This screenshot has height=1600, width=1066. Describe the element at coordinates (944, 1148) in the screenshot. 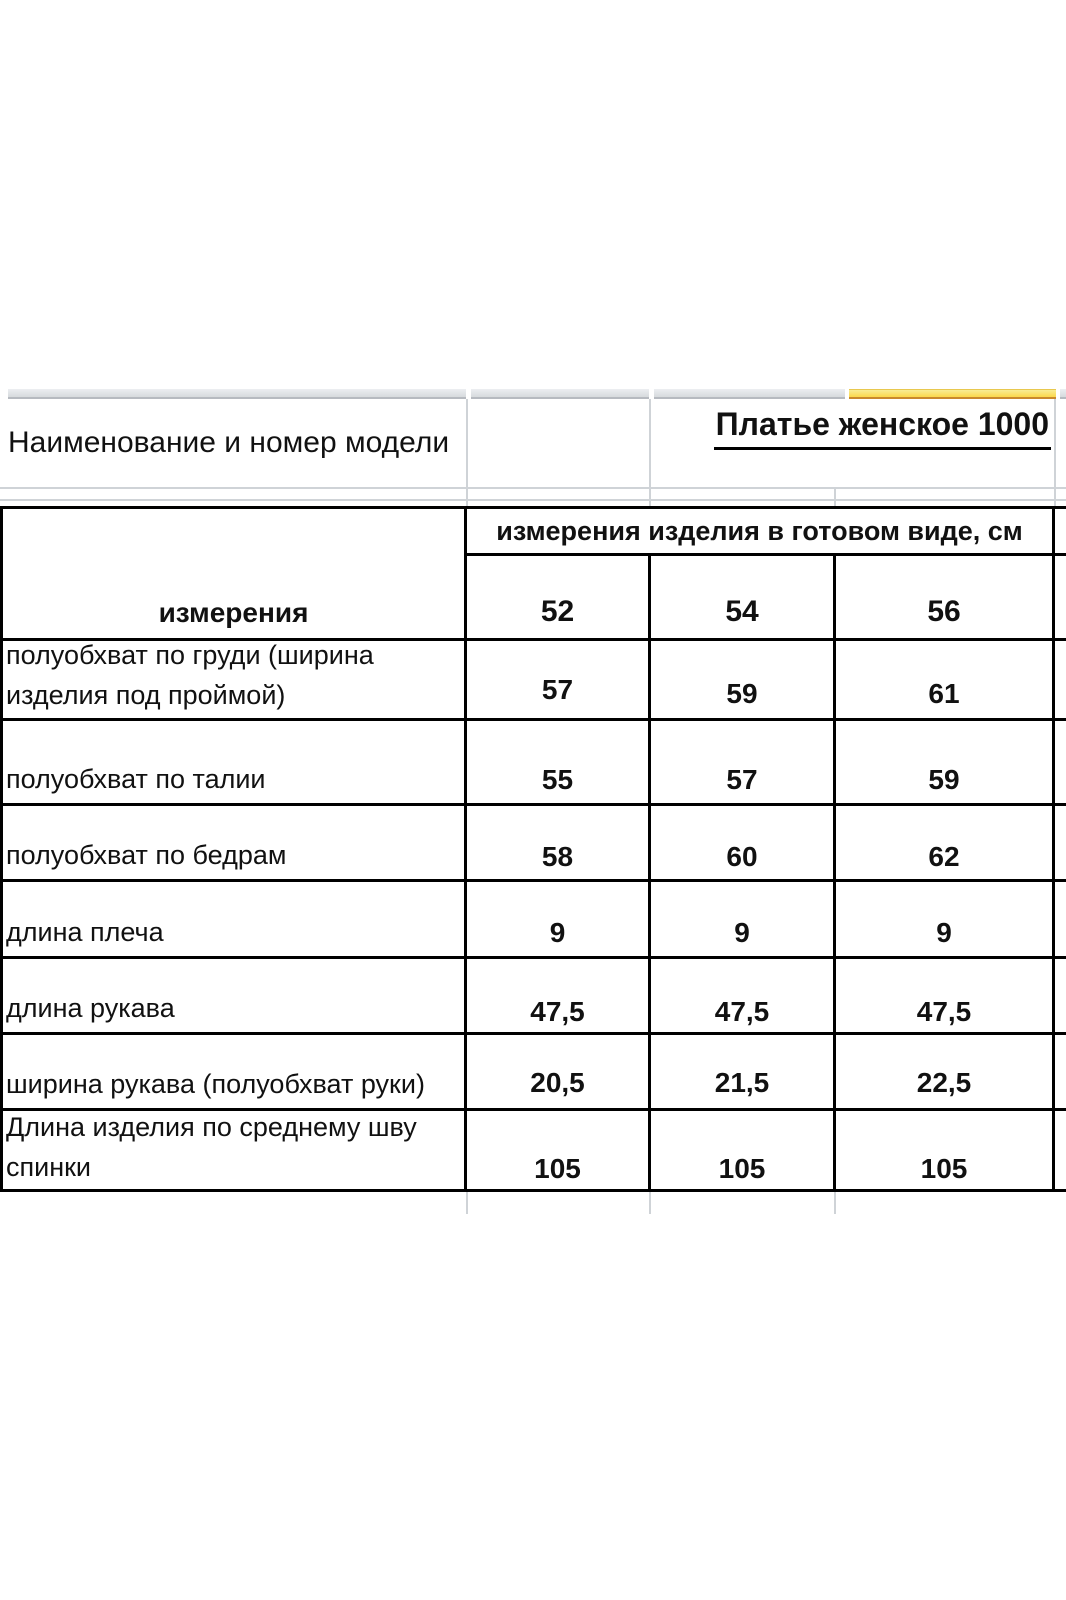

I see `cell-back-length-56: 105` at that location.